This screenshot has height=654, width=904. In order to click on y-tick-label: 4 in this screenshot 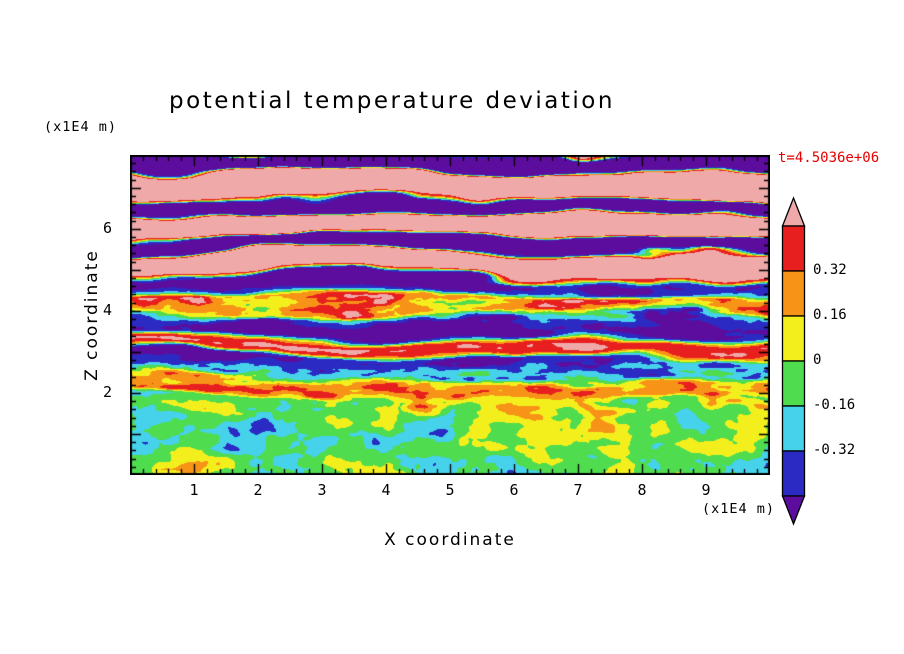, I will do `click(107, 309)`.